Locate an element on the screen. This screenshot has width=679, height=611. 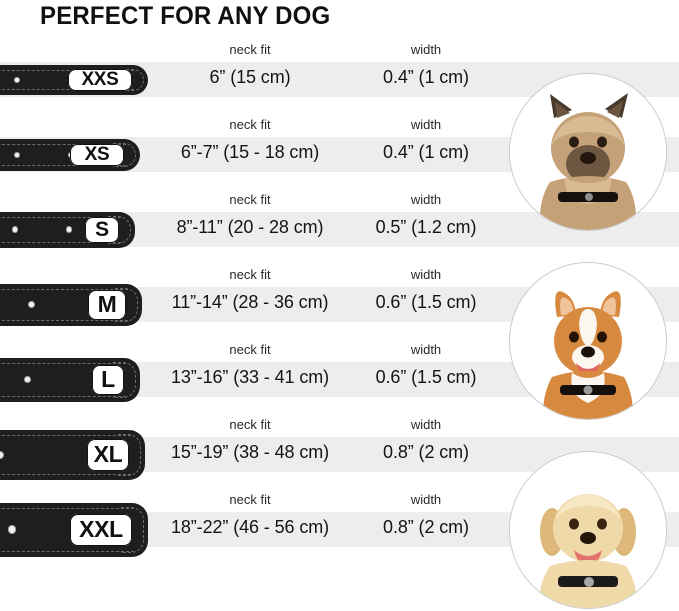
collar-strap: XS is located at coordinates (70, 154).